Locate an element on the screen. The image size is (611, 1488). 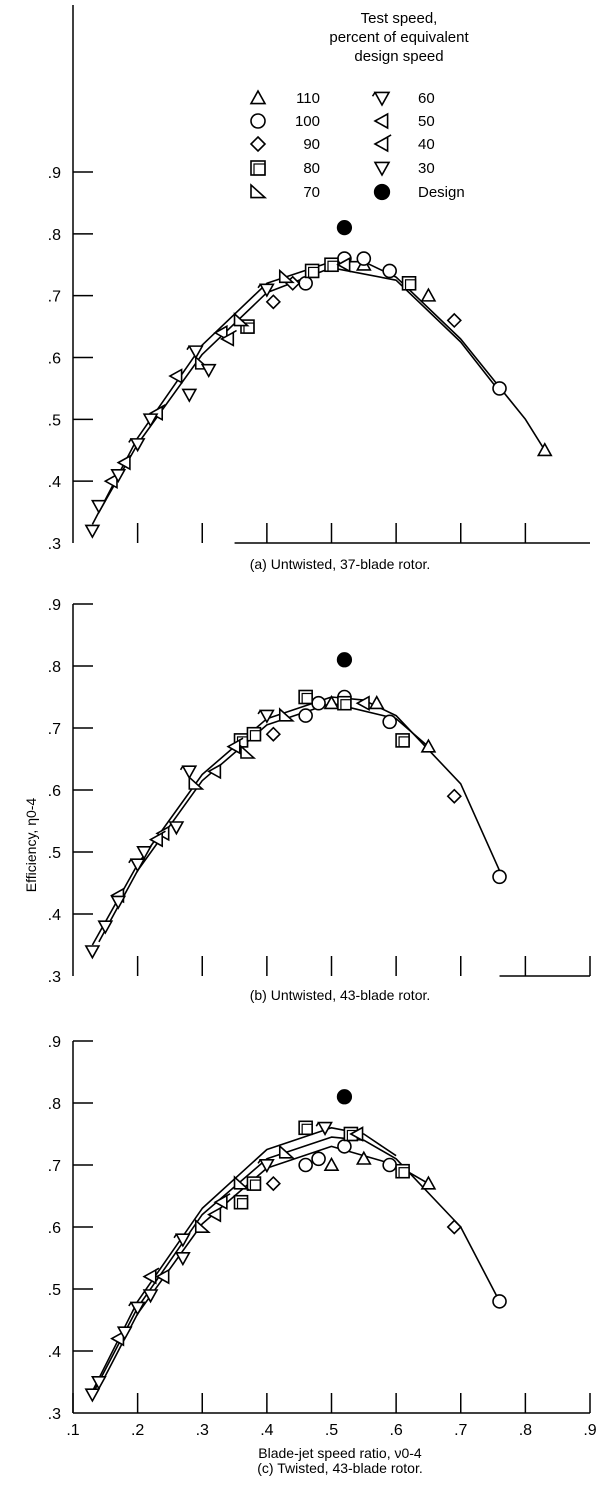
legend-label: 90 is located at coordinates (311, 144).